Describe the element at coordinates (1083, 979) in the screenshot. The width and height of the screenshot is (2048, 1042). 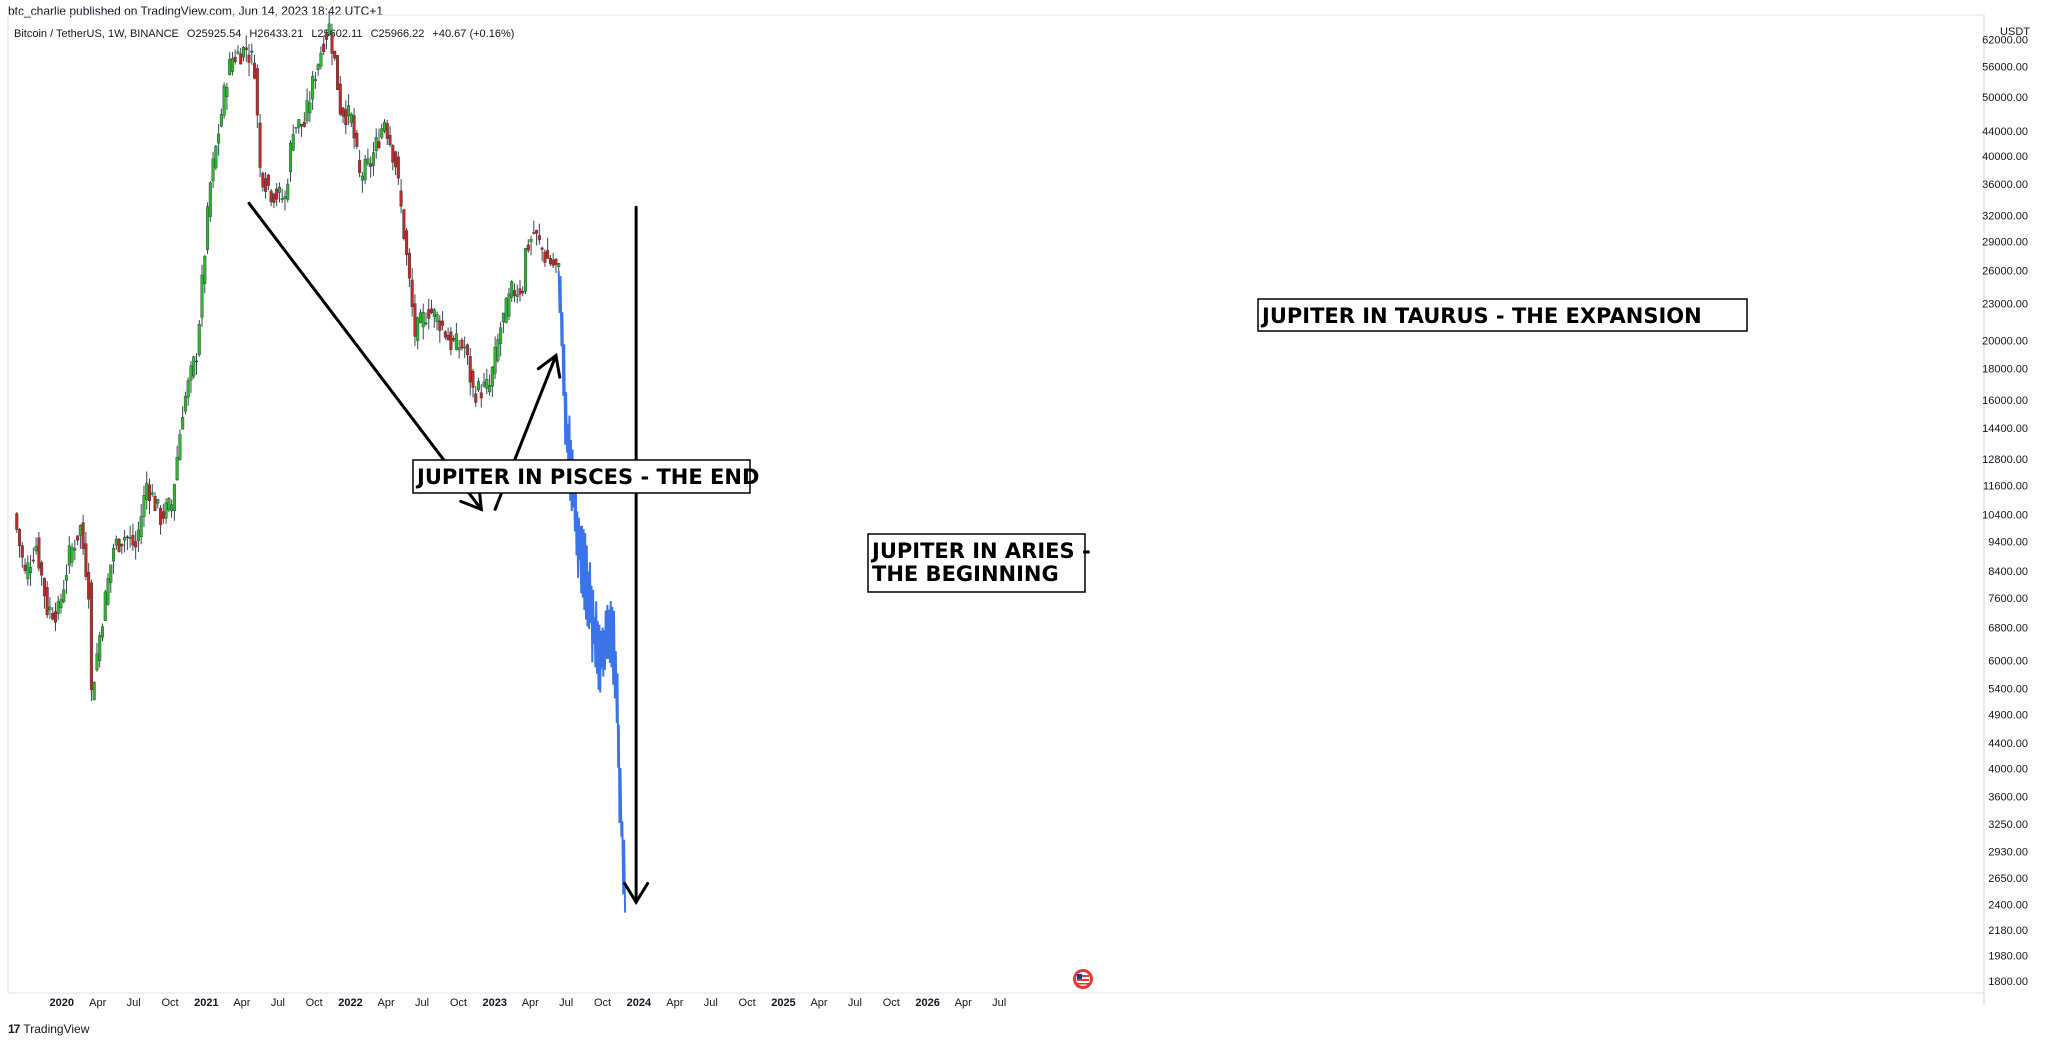
I see `flag-icon` at that location.